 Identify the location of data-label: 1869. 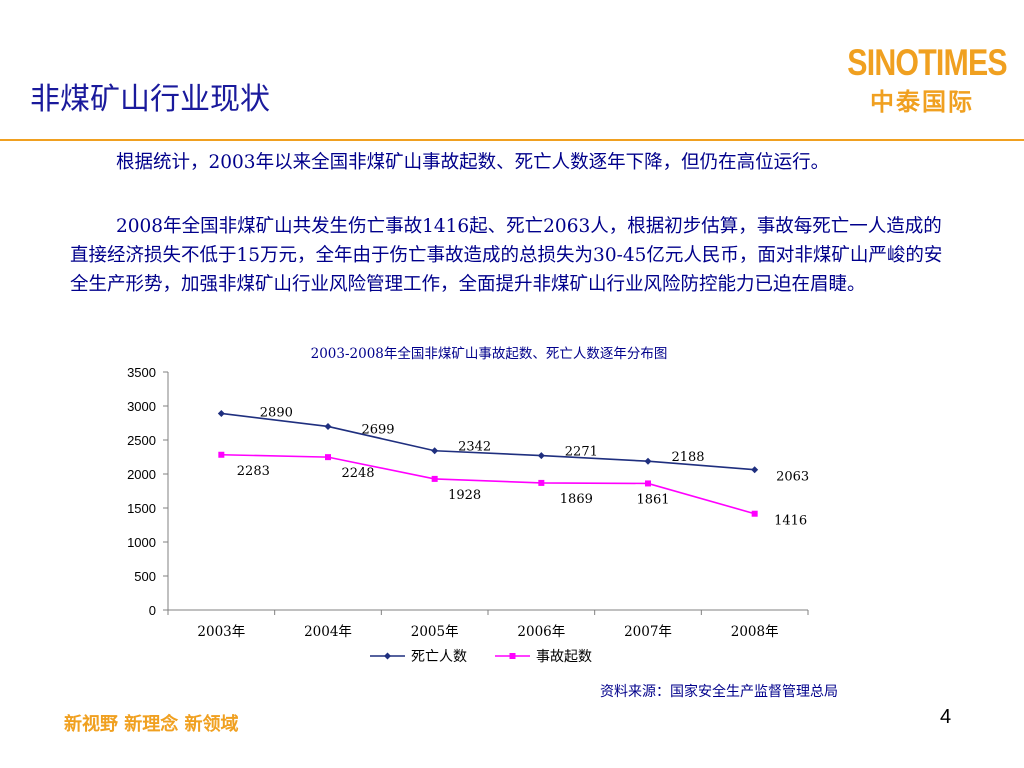
(576, 499).